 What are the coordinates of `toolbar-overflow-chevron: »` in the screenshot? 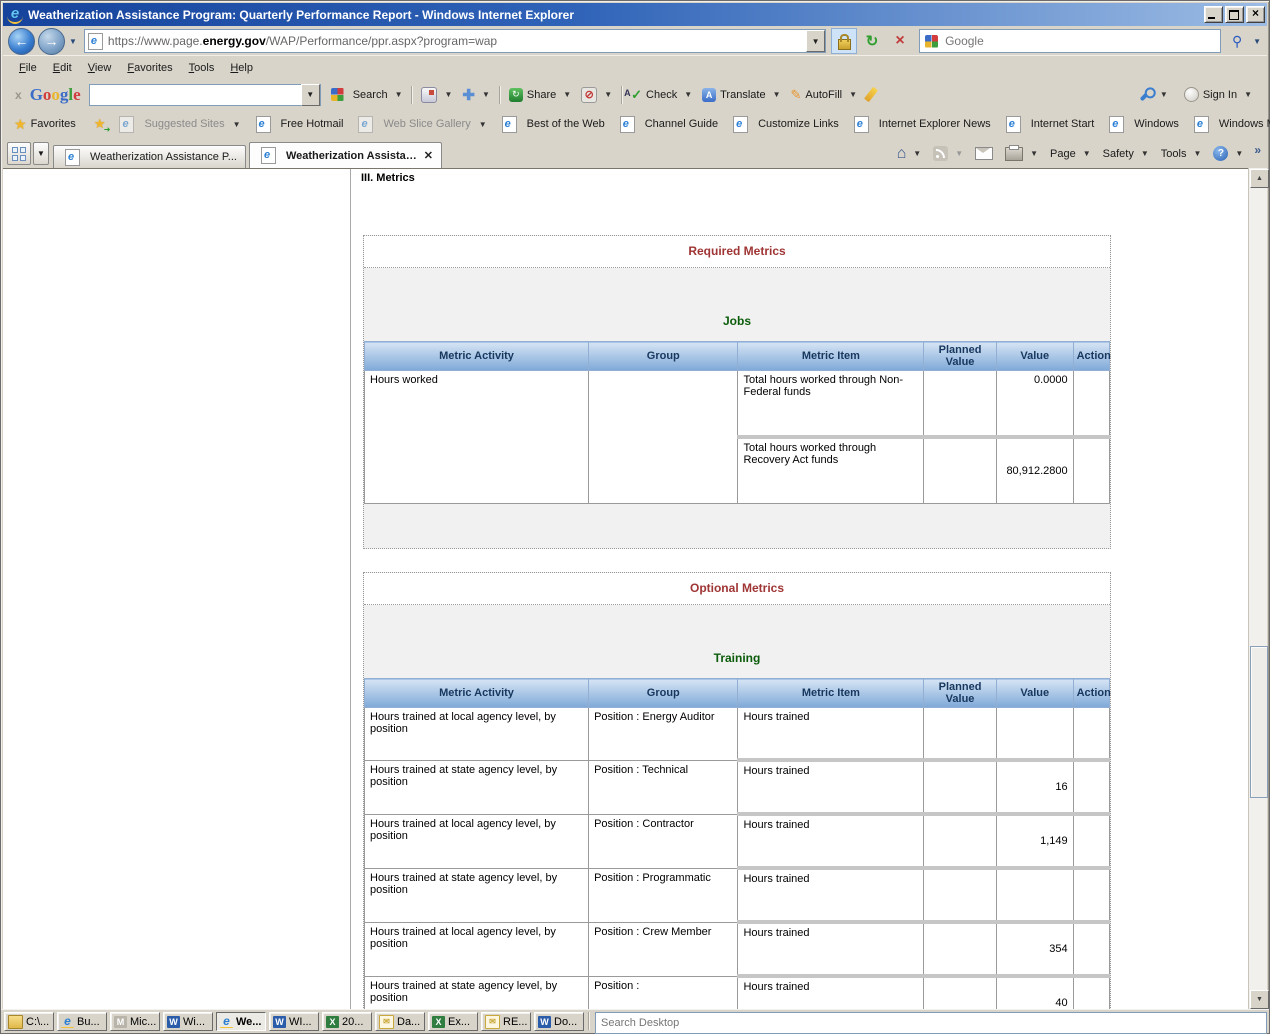 It's located at (1257, 150).